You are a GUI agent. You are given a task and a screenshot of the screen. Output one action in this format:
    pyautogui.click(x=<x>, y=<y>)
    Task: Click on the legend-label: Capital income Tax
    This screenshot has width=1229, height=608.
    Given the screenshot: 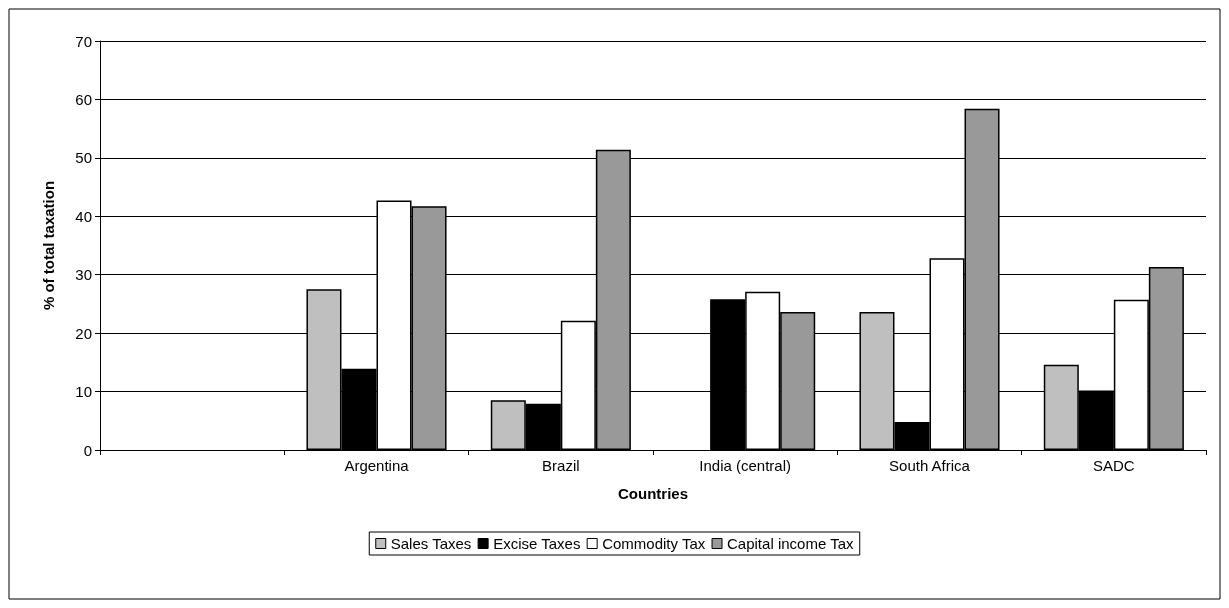 What is the action you would take?
    pyautogui.click(x=790, y=543)
    